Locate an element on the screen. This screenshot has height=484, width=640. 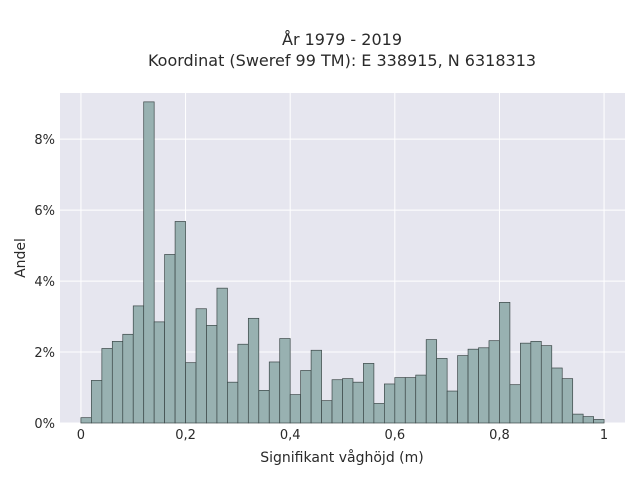
chart-title-line-1: År 1979 - 2019 is located at coordinates (342, 39).